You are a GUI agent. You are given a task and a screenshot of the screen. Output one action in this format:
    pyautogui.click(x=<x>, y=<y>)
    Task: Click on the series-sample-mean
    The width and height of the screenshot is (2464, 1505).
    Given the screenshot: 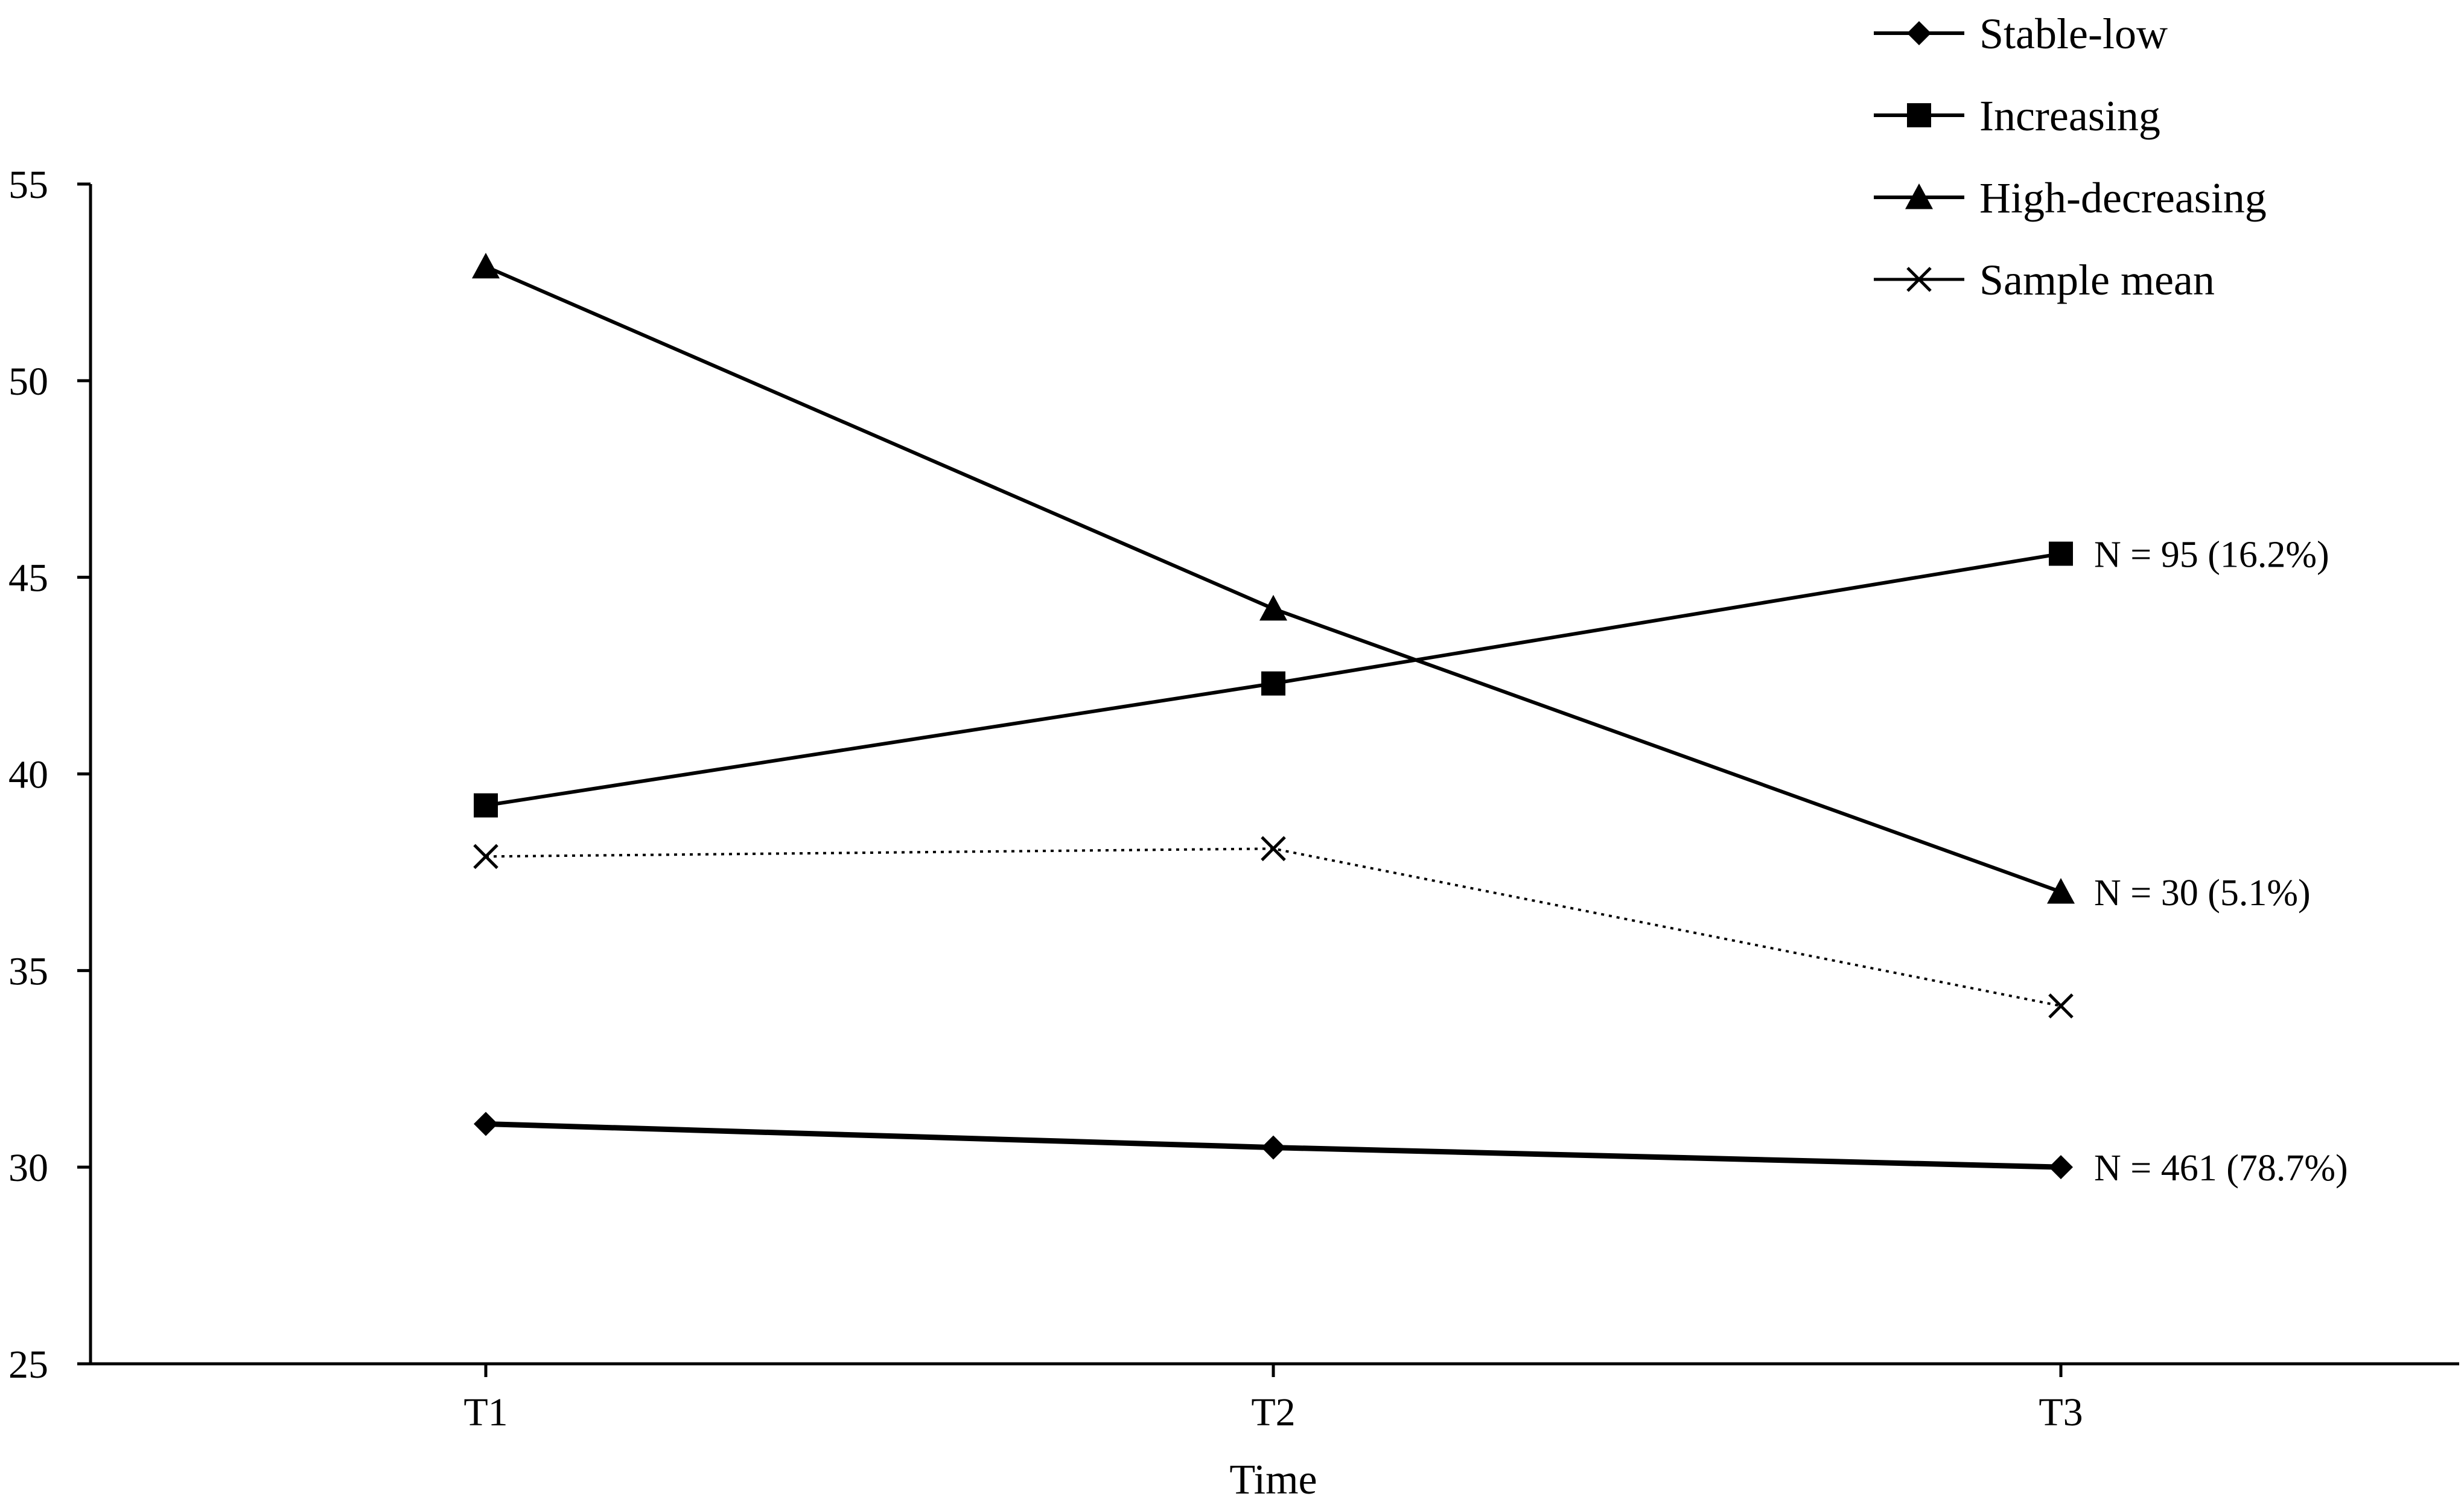 What is the action you would take?
    pyautogui.click(x=1273, y=927)
    